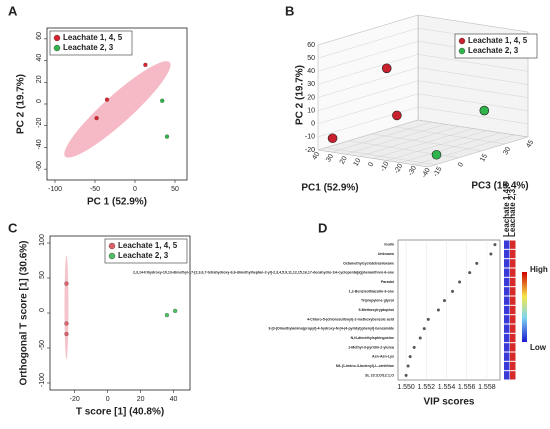 The height and width of the screenshot is (429, 550). Describe the element at coordinates (117, 202) in the screenshot. I see `x-axis-title: PC 1 (52.9%)` at that location.